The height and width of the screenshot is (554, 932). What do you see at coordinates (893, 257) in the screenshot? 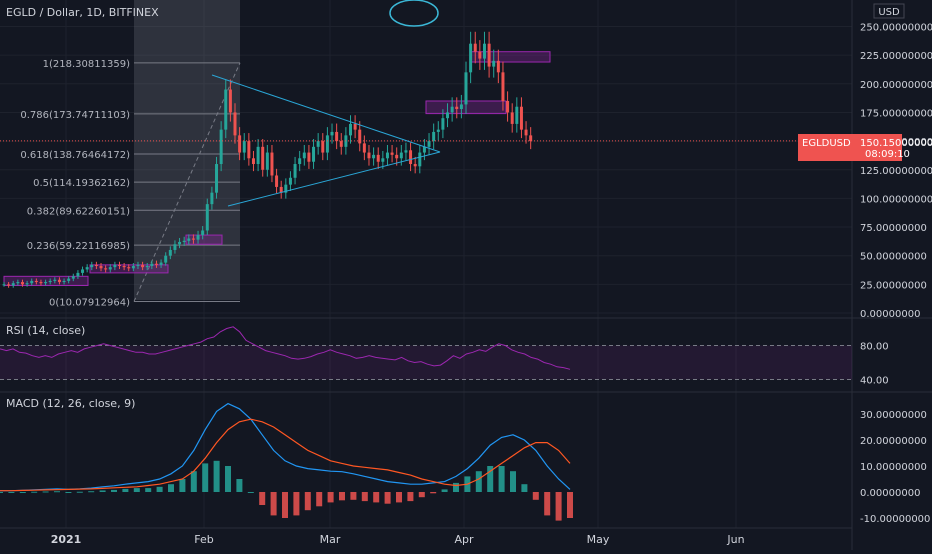
I see `price-tick-label: 50.00000000` at bounding box center [893, 257].